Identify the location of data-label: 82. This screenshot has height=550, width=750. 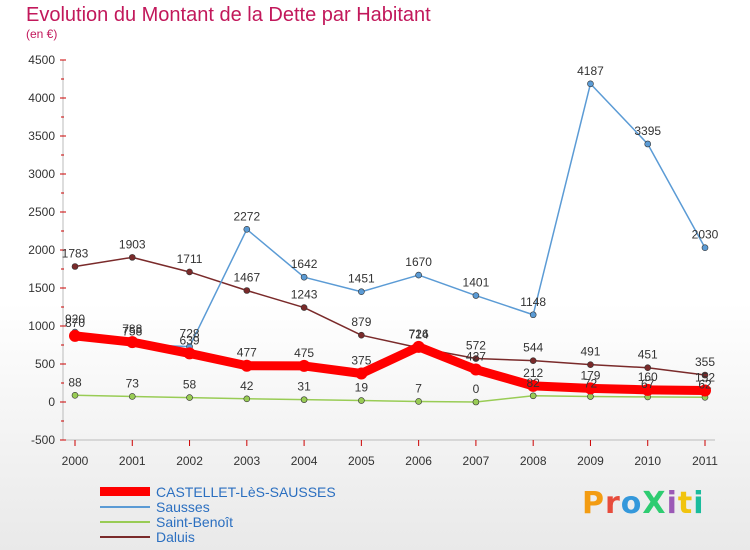
(534, 383).